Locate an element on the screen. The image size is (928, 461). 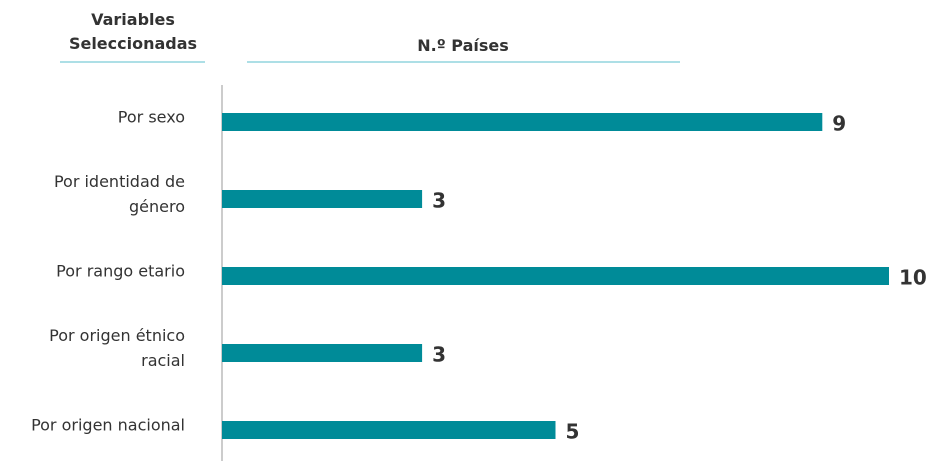
category-header: Variables Seleccionadas is located at coordinates (133, 31).